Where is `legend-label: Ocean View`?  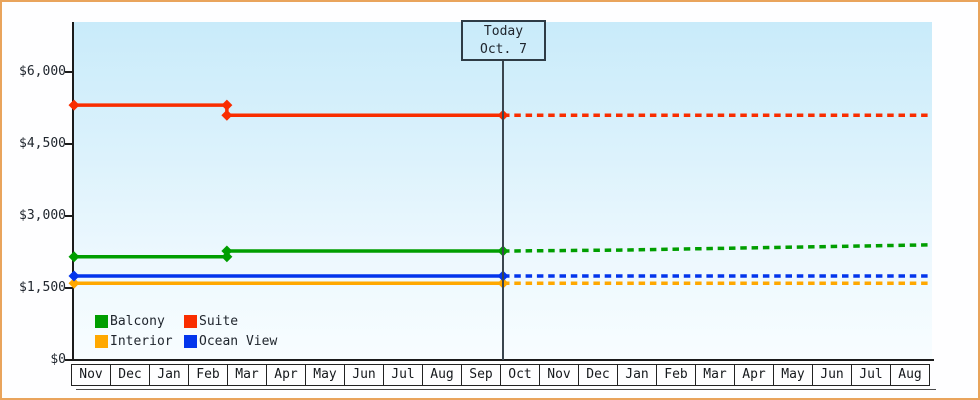
legend-label: Ocean View is located at coordinates (238, 341).